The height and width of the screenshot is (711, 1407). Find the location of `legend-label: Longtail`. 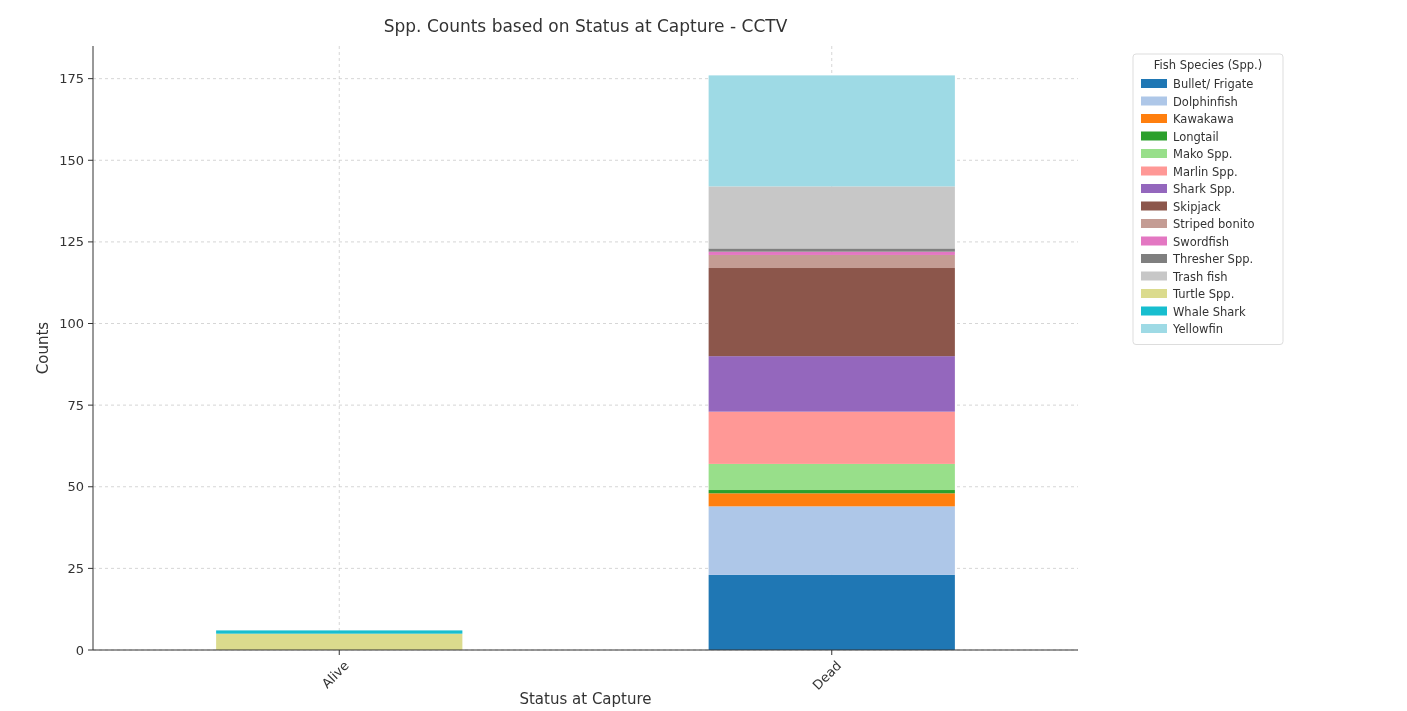

legend-label: Longtail is located at coordinates (1196, 136).